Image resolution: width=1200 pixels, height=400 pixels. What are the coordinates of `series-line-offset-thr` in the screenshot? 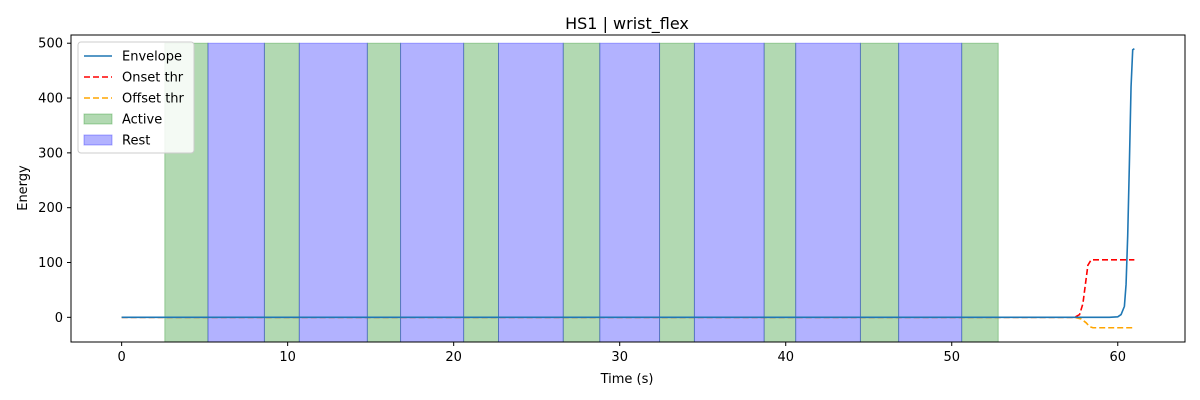 It's located at (628, 322).